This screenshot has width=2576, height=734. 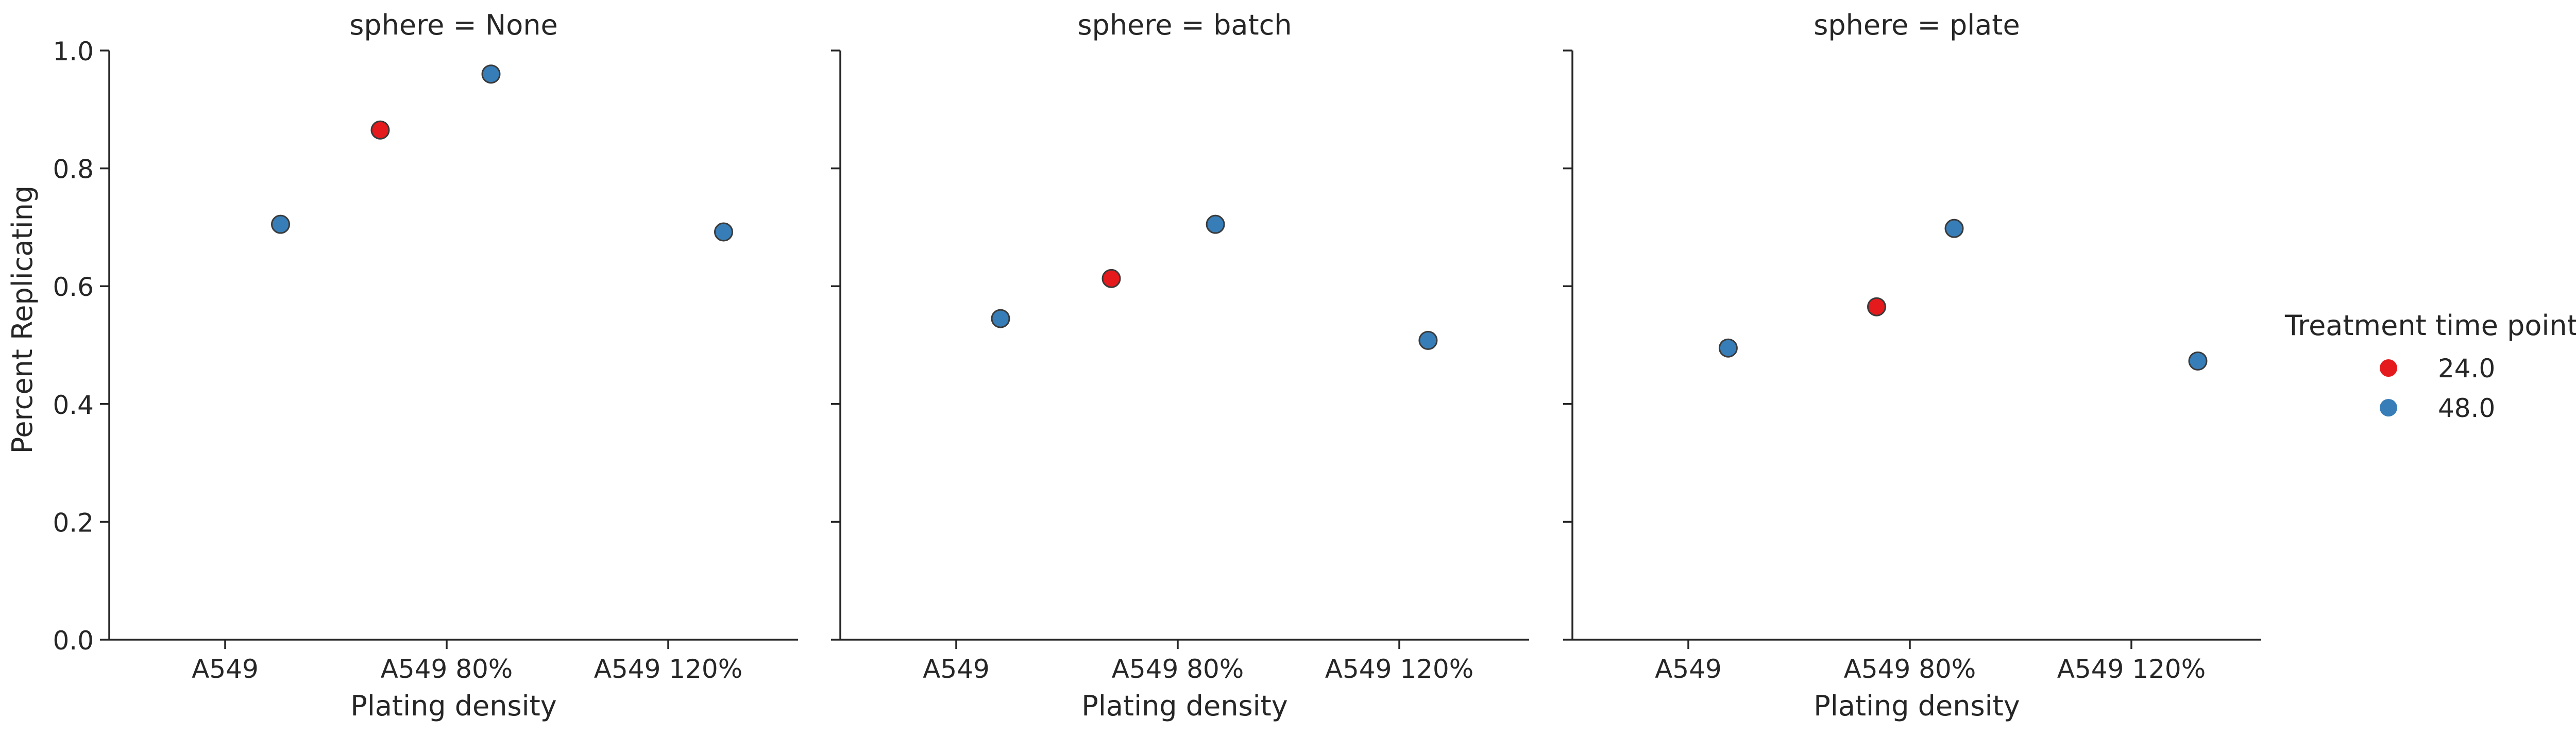 I want to click on panel-title: sphere = None, so click(x=453, y=25).